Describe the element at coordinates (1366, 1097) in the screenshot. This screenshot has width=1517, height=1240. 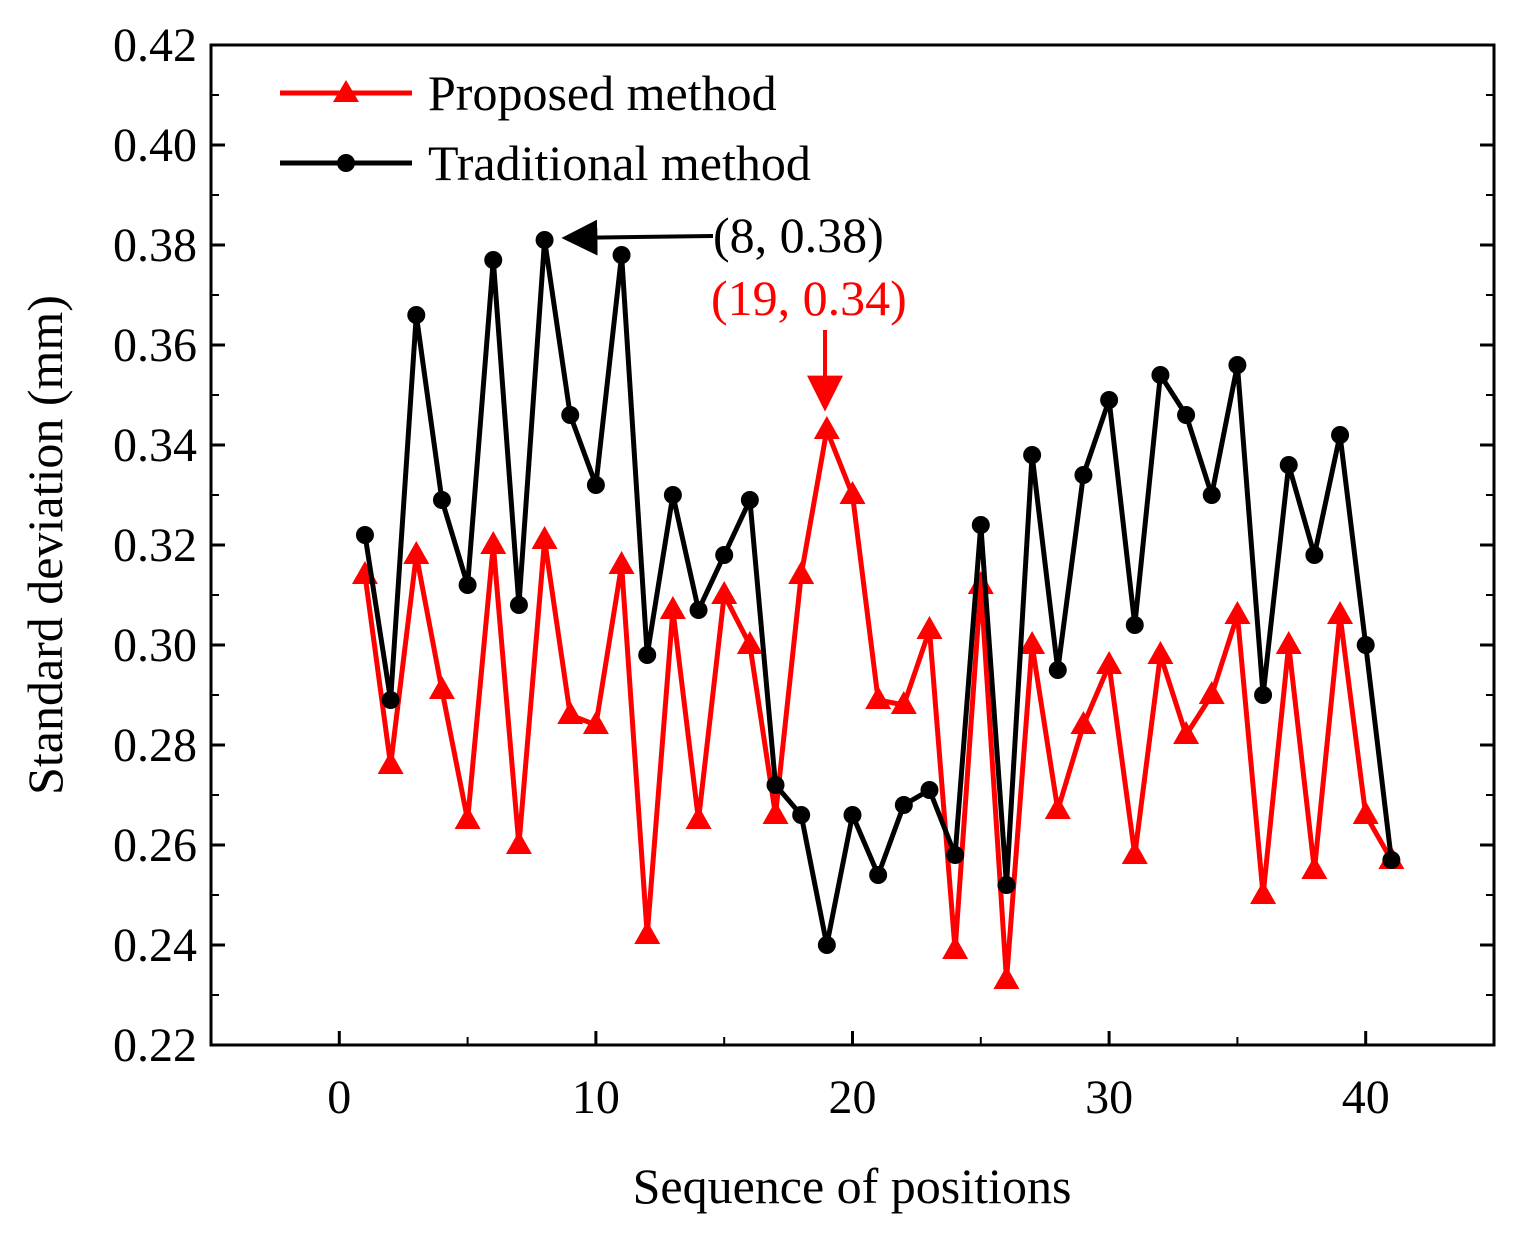
I see `x-tick-label-40: 40` at that location.